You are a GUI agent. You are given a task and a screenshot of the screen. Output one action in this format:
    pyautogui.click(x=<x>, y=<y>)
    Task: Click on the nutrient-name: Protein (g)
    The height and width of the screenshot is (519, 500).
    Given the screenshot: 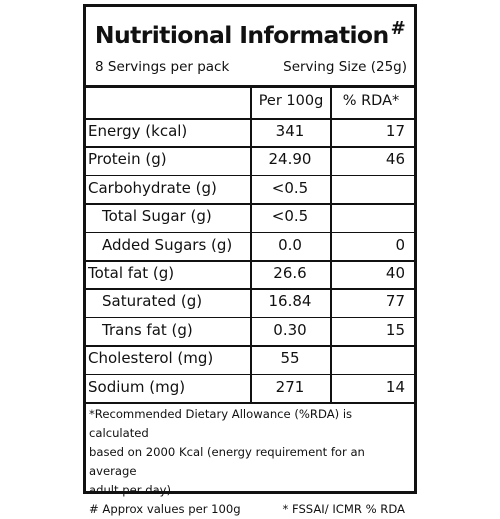 What is the action you would take?
    pyautogui.click(x=127, y=159)
    